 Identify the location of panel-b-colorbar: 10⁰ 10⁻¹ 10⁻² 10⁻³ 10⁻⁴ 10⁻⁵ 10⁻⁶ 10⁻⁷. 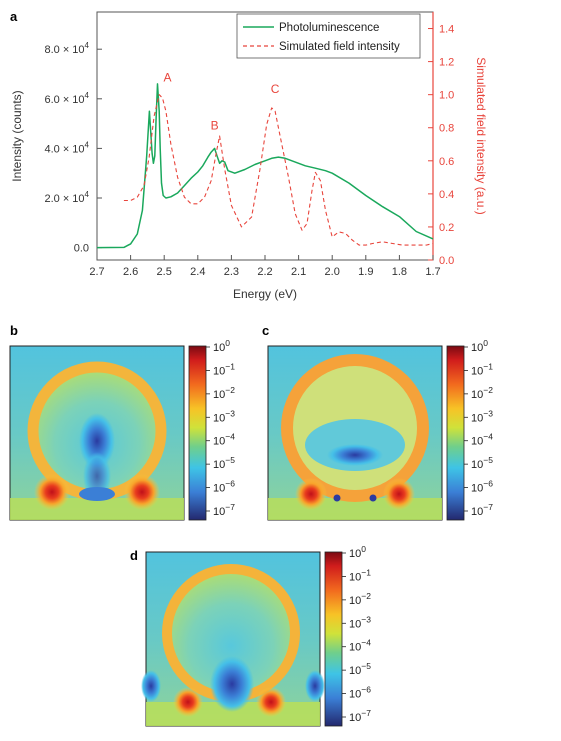
(211, 429).